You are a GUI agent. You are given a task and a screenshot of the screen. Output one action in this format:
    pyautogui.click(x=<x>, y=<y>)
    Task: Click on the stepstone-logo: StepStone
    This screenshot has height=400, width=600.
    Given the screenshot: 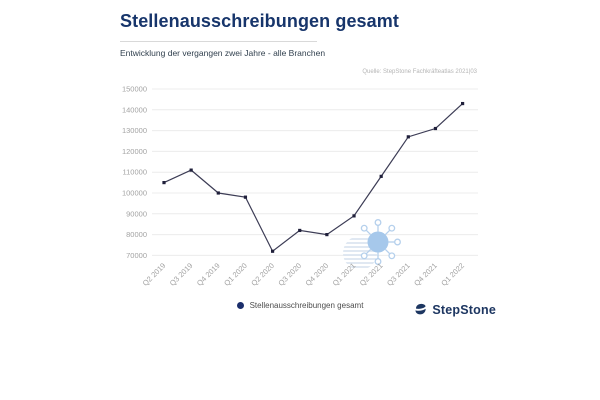 What is the action you would take?
    pyautogui.click(x=454, y=309)
    